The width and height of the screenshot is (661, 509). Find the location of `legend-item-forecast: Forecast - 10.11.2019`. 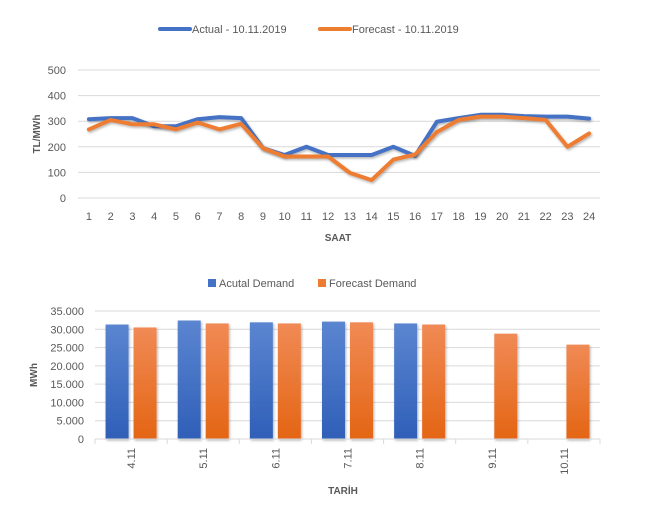

legend-item-forecast: Forecast - 10.11.2019 is located at coordinates (388, 30).